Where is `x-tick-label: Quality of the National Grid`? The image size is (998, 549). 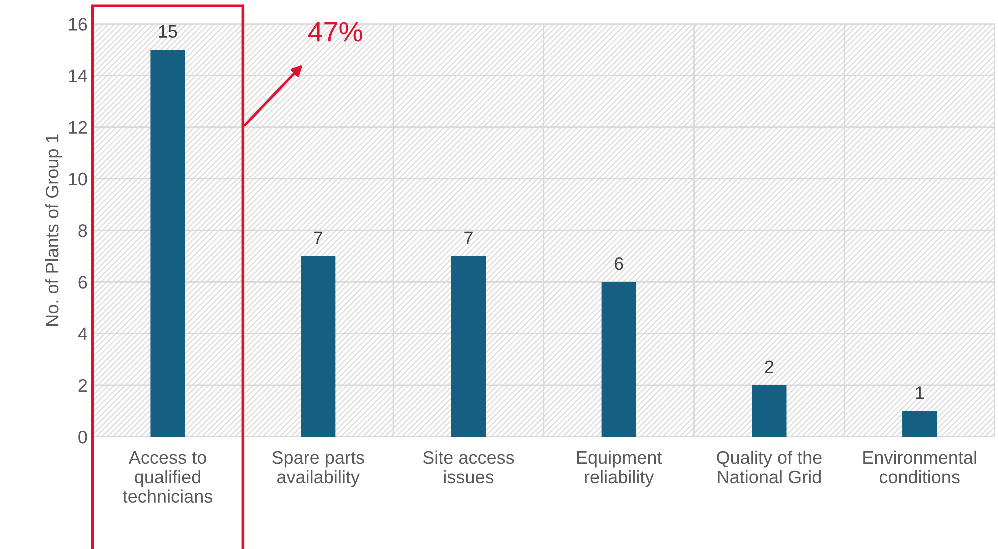
x-tick-label: Quality of the National Grid is located at coordinates (769, 467).